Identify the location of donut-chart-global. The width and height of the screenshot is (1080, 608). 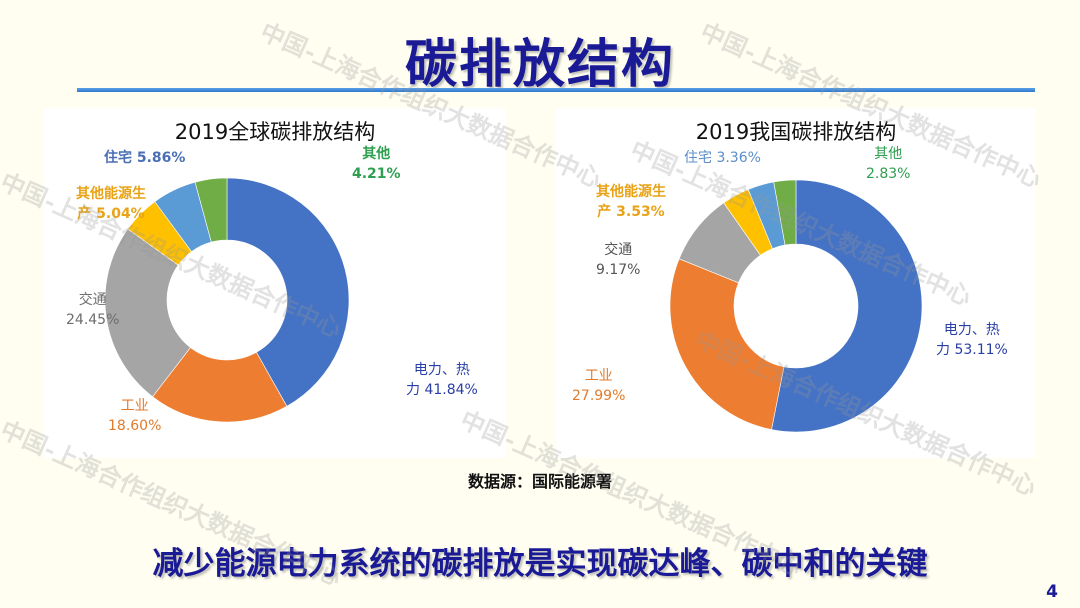
(227, 300).